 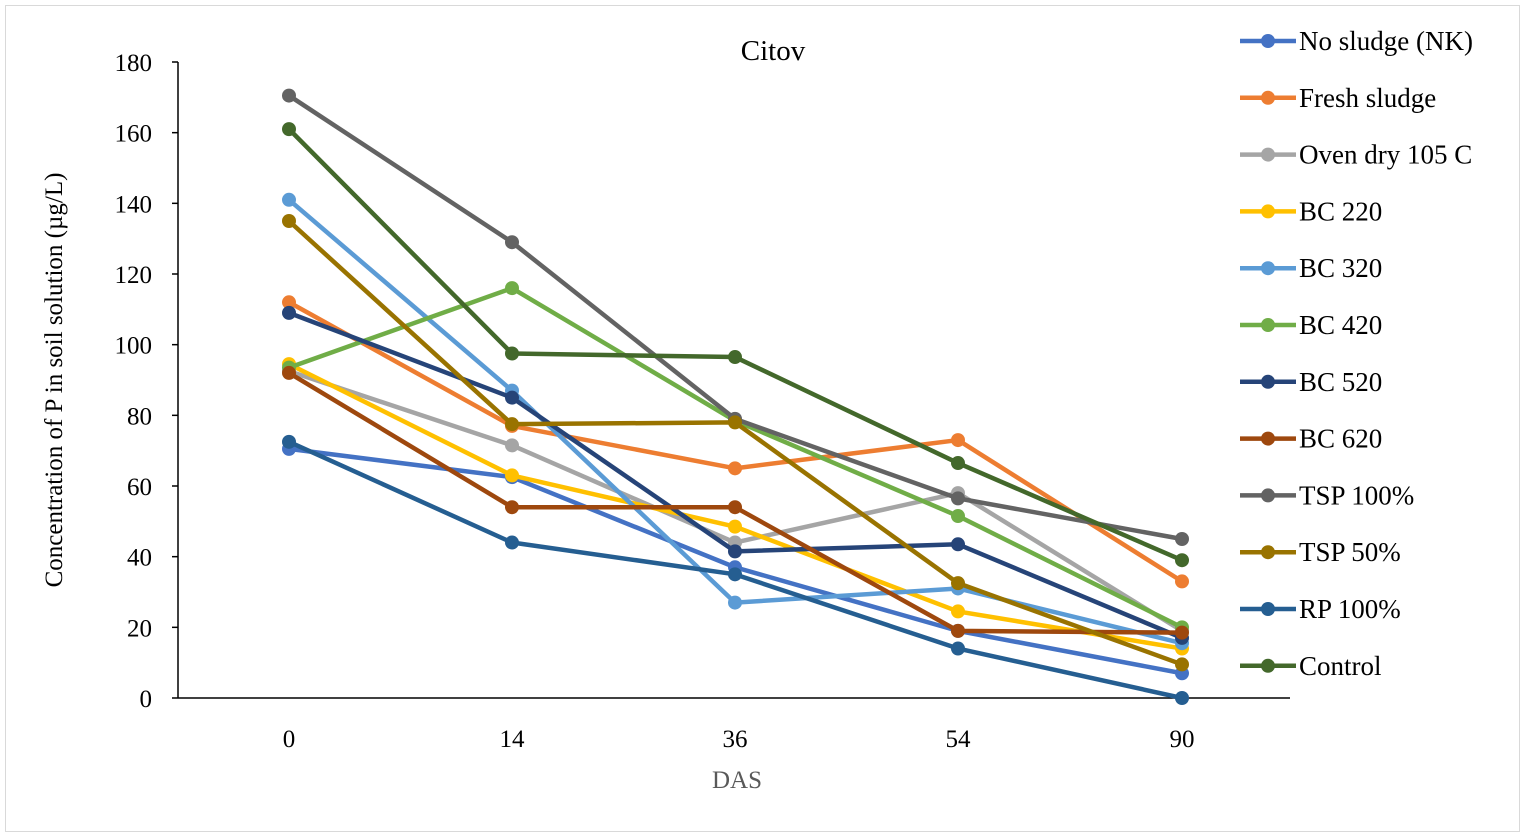 I want to click on y-tick-label: 160, so click(x=134, y=134).